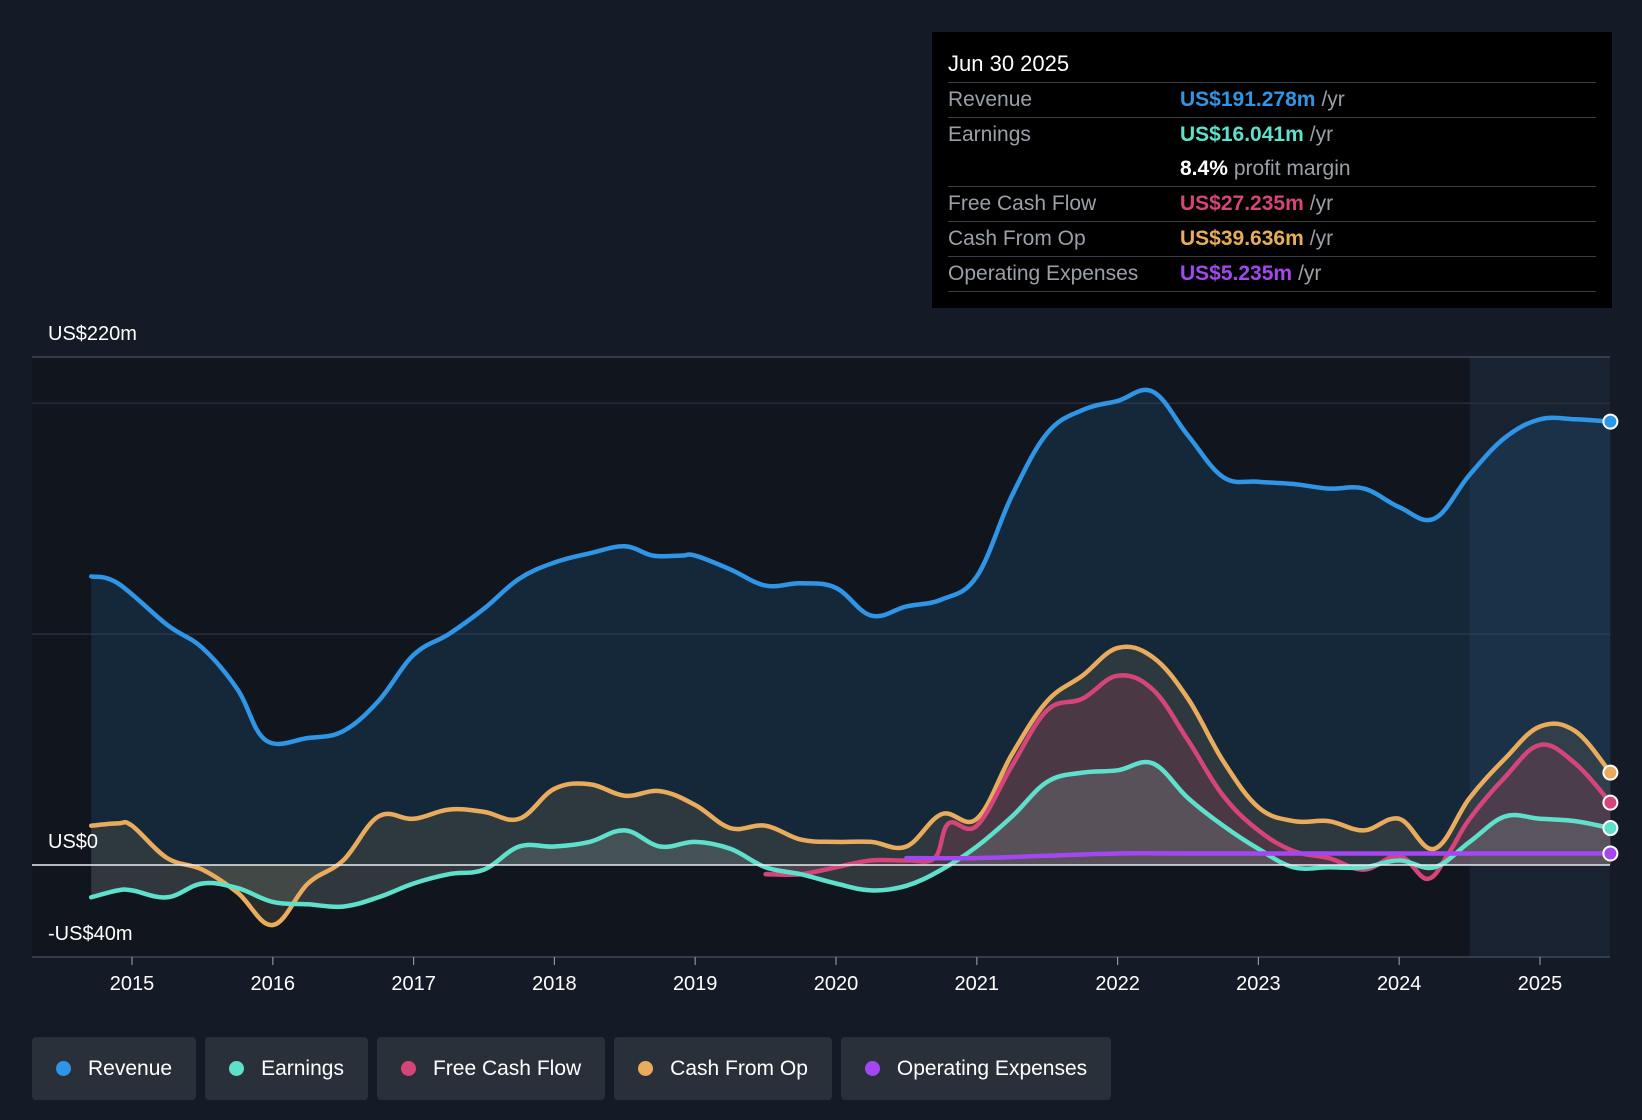 This screenshot has height=1120, width=1642. Describe the element at coordinates (1017, 238) in the screenshot. I see `tooltip-label: Cash From Op` at that location.